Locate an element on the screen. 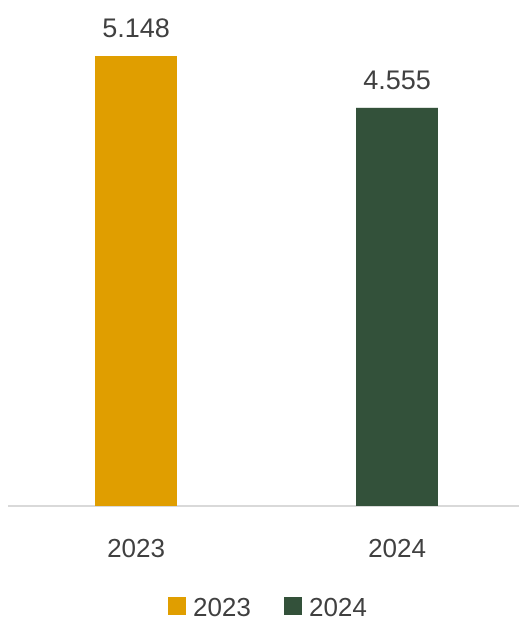  bar-2024 is located at coordinates (397, 306).